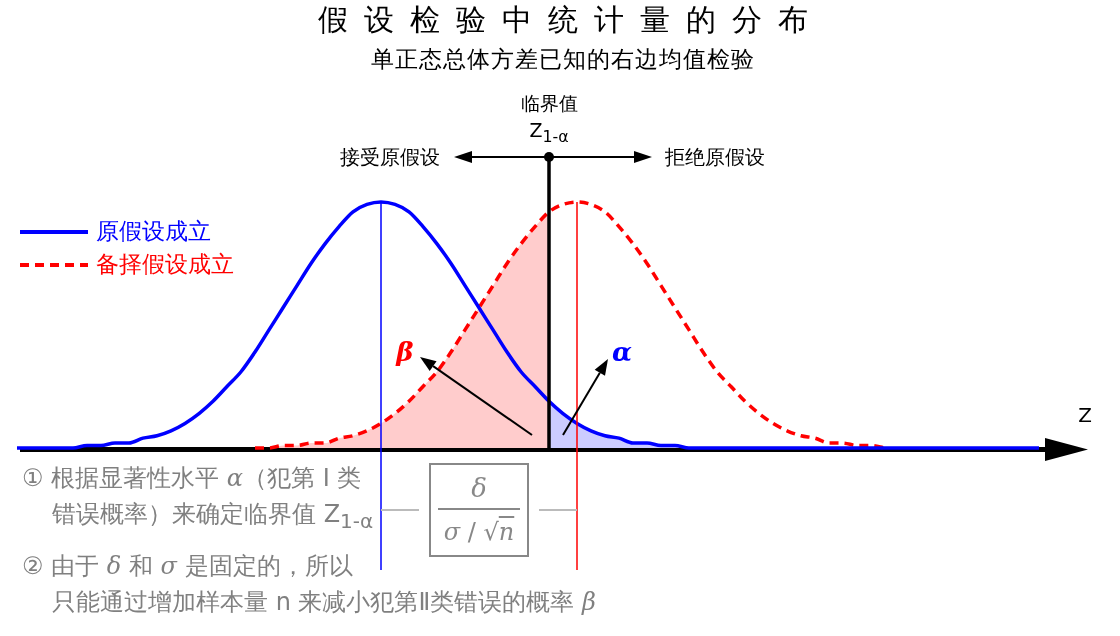  What do you see at coordinates (1085, 415) in the screenshot?
I see `x-axis-title: Z` at bounding box center [1085, 415].